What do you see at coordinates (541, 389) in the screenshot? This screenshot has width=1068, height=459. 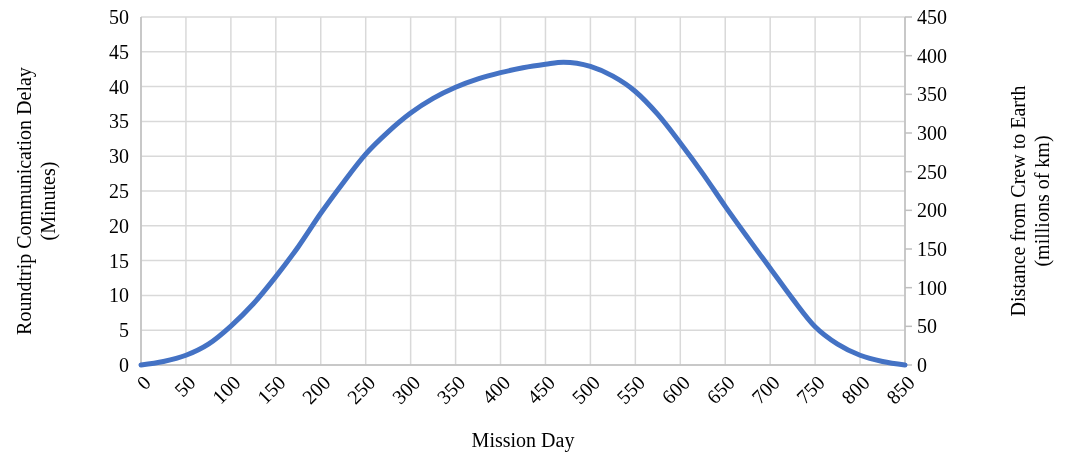 I see `x-tick-label: 450` at bounding box center [541, 389].